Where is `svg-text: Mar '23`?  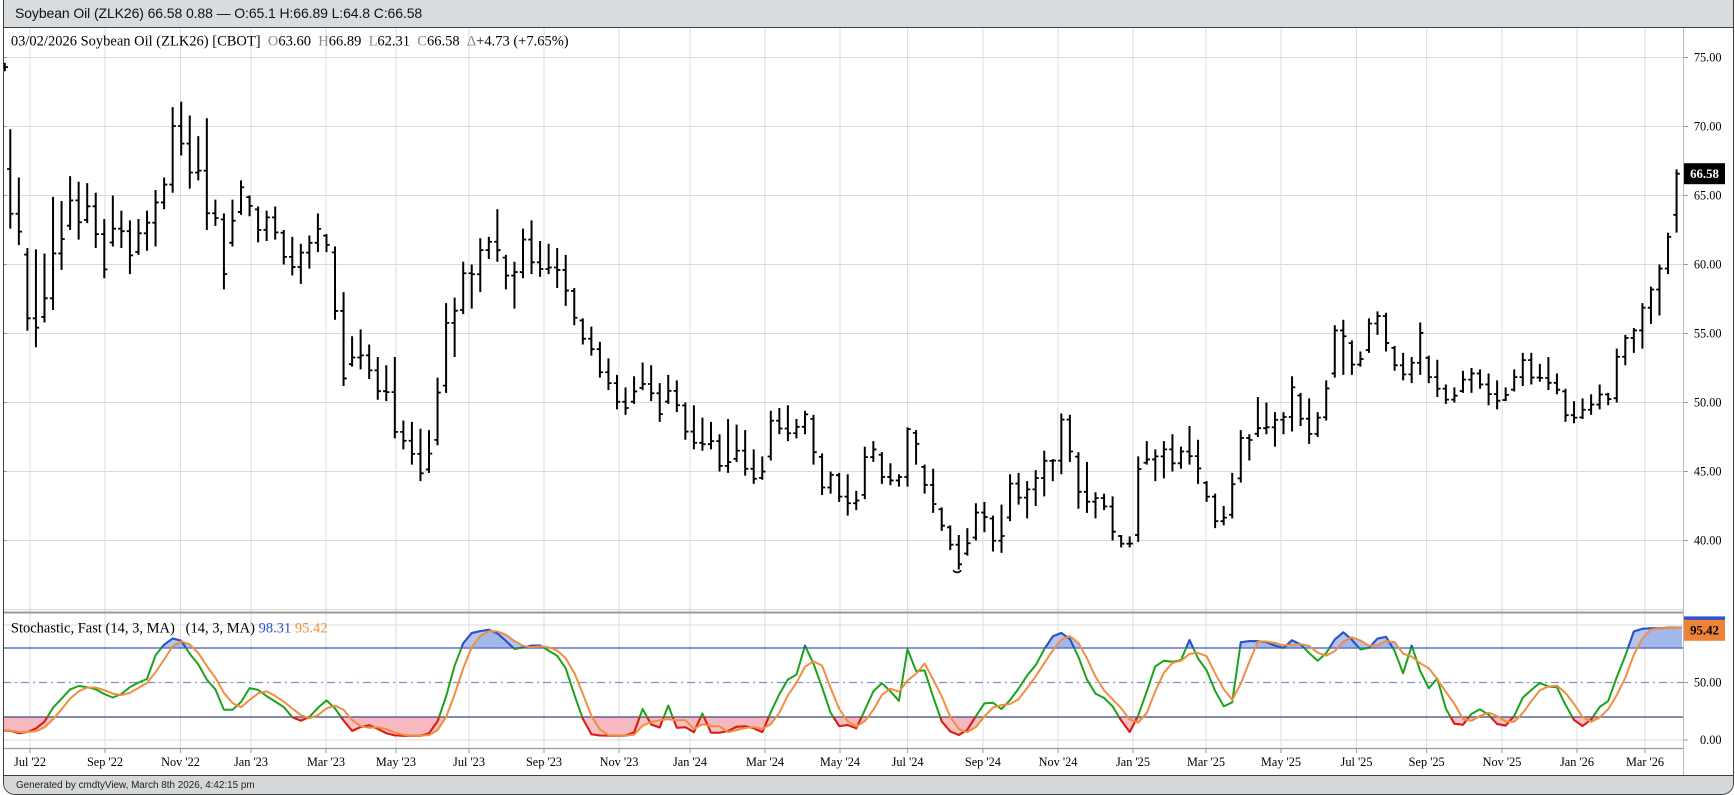 svg-text: Mar '23 is located at coordinates (325, 762).